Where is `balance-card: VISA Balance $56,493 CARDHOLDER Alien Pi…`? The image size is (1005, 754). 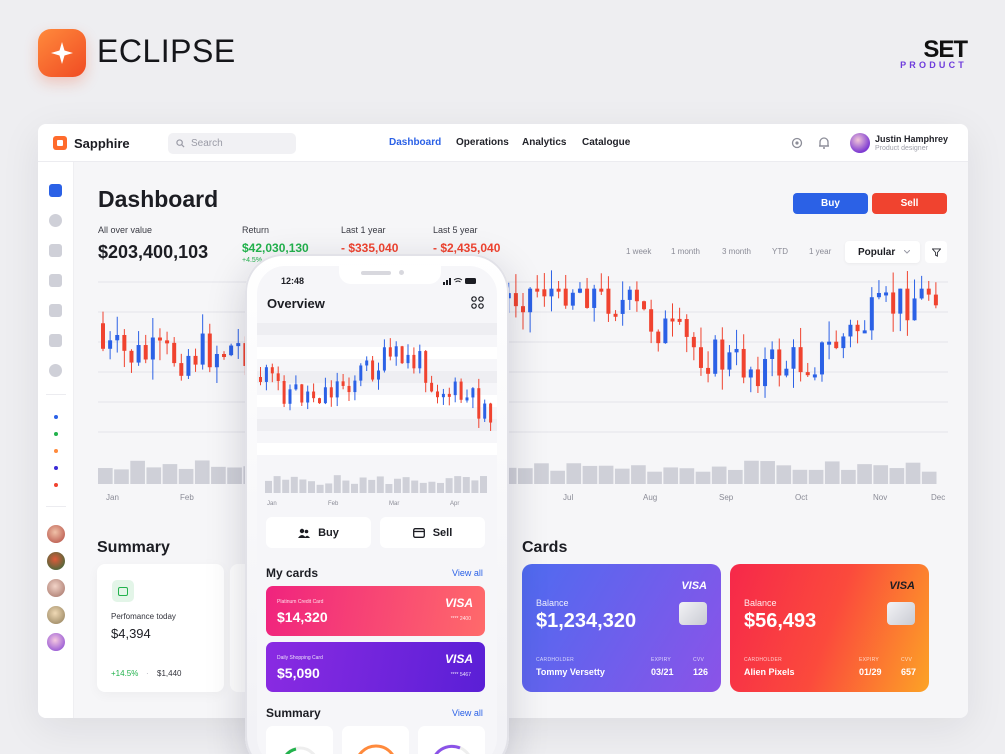
balance-card: VISA Balance $56,493 CARDHOLDER Alien Pi… is located at coordinates (829, 628).